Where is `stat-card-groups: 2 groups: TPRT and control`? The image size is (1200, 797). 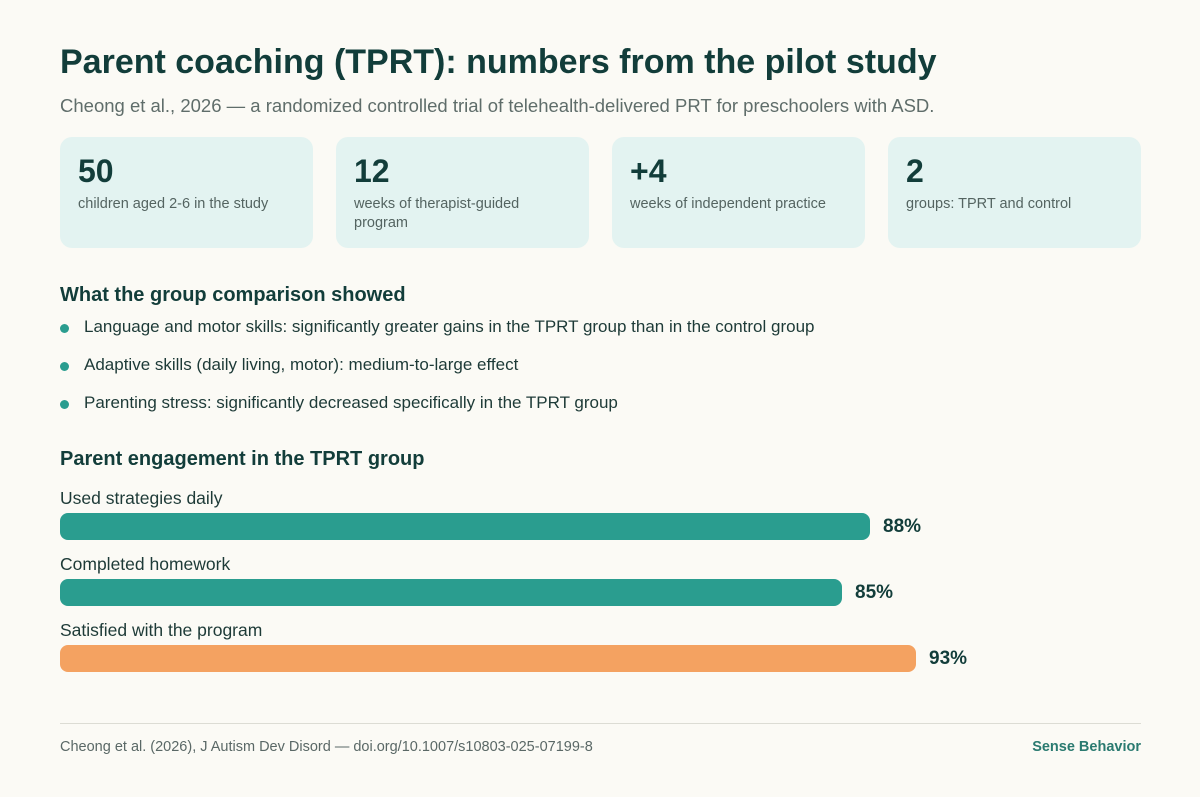
stat-card-groups: 2 groups: TPRT and control is located at coordinates (1014, 192).